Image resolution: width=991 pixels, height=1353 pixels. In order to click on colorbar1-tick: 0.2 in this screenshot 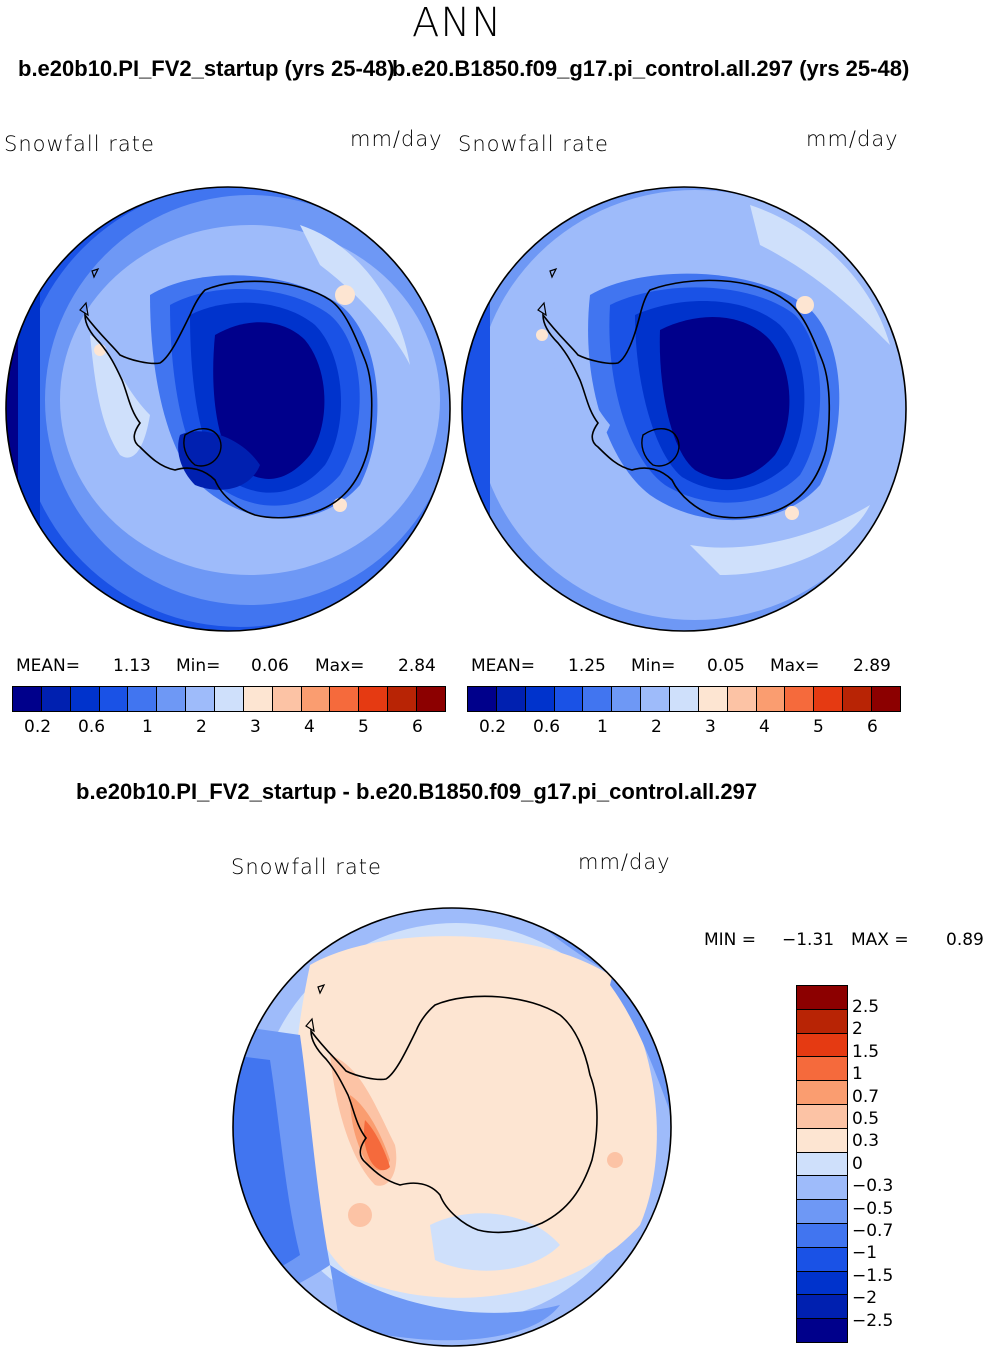, I will do `click(38, 727)`.